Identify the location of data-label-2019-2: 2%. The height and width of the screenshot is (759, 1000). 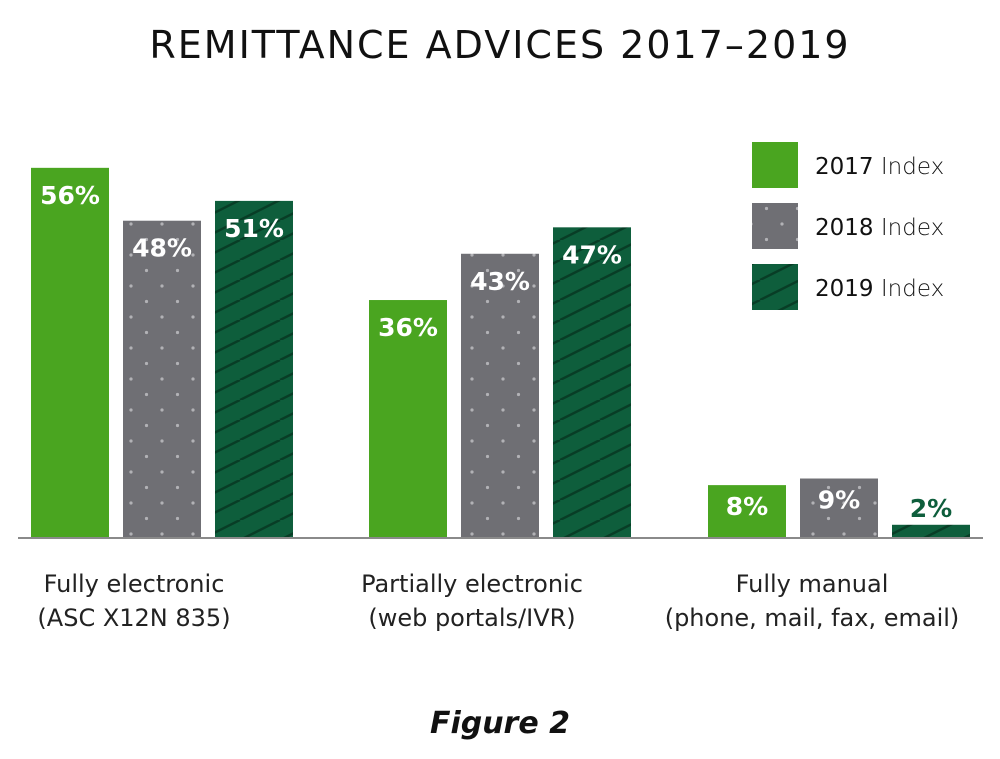
(931, 508).